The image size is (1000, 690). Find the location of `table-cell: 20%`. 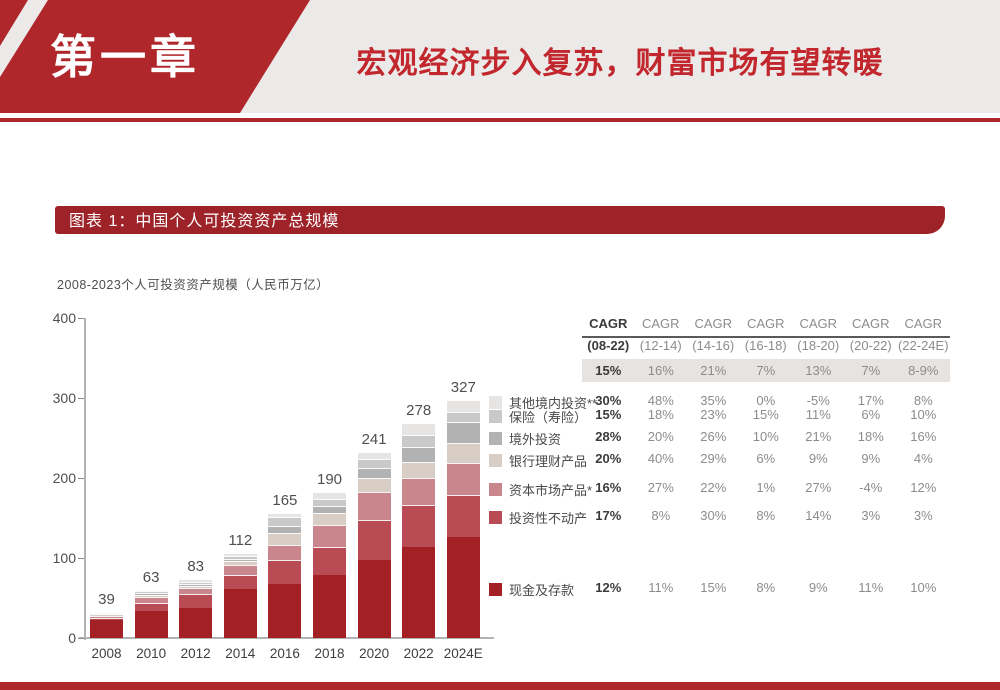

table-cell: 20% is located at coordinates (660, 436).